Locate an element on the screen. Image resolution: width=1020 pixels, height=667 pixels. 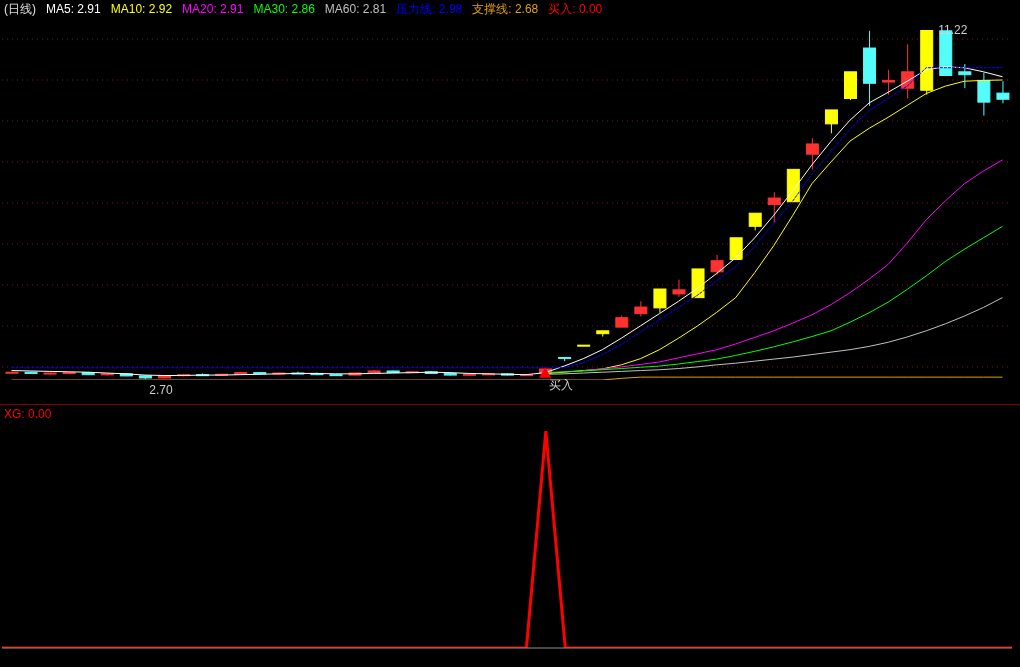
text: MA5: 2.91 is located at coordinates (73, 9).